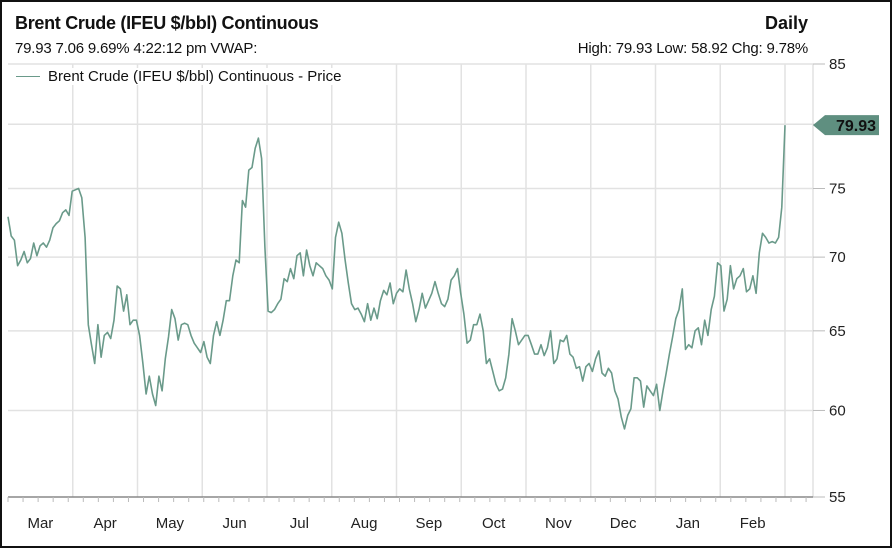  What do you see at coordinates (429, 523) in the screenshot?
I see `x-tick-label: Sep` at bounding box center [429, 523].